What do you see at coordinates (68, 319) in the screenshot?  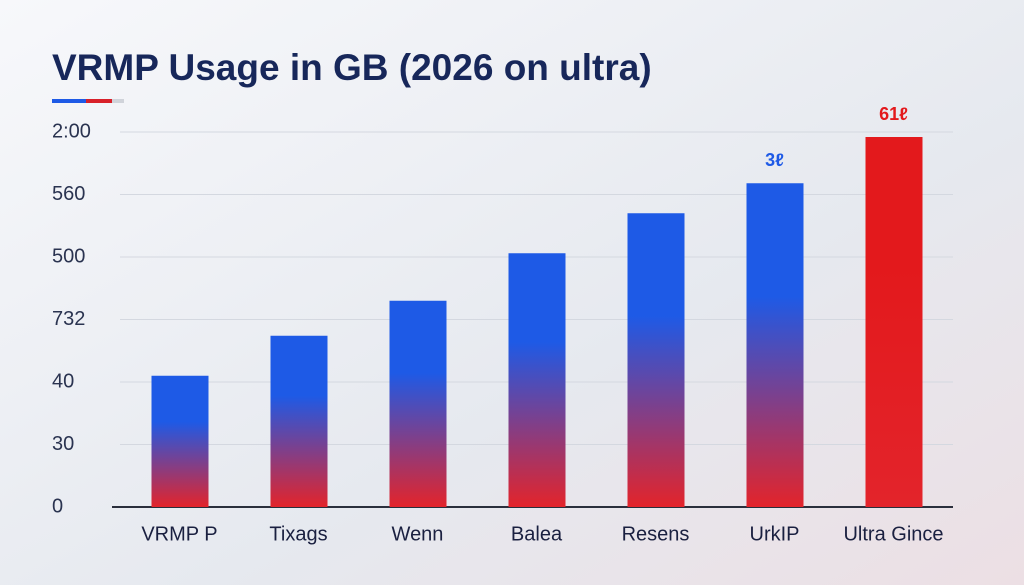 I see `y-tick-label: 732` at bounding box center [68, 319].